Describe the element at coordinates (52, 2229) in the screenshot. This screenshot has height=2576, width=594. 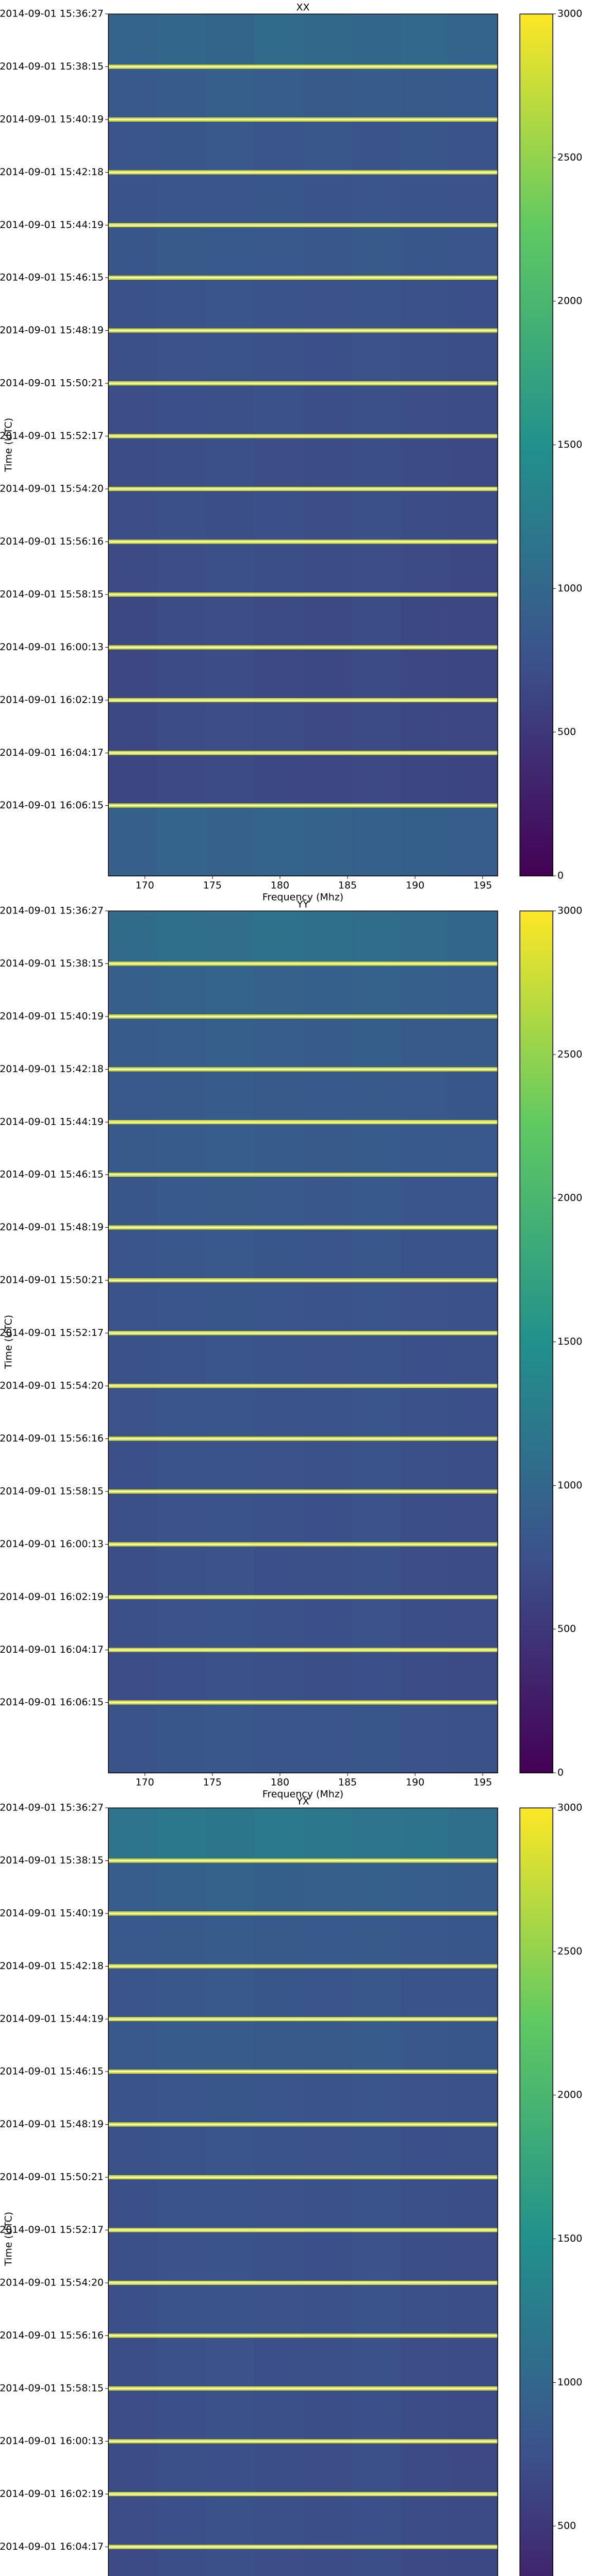
I see `y-tick-label: 2014-09-01 15:52:17` at that location.